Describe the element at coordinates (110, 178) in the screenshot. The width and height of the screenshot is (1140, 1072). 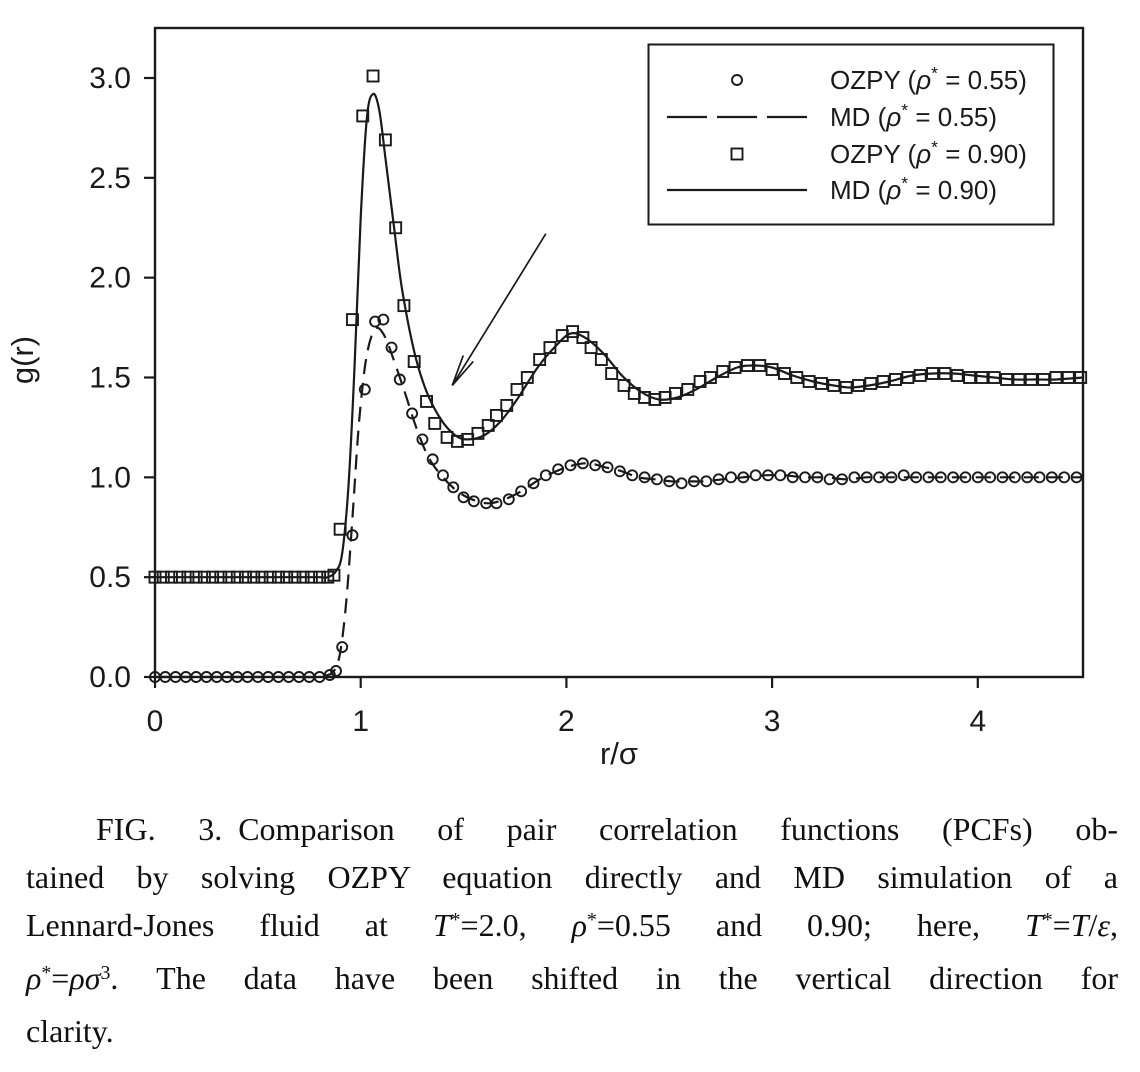
I see `y-tick-label: 2.5` at that location.